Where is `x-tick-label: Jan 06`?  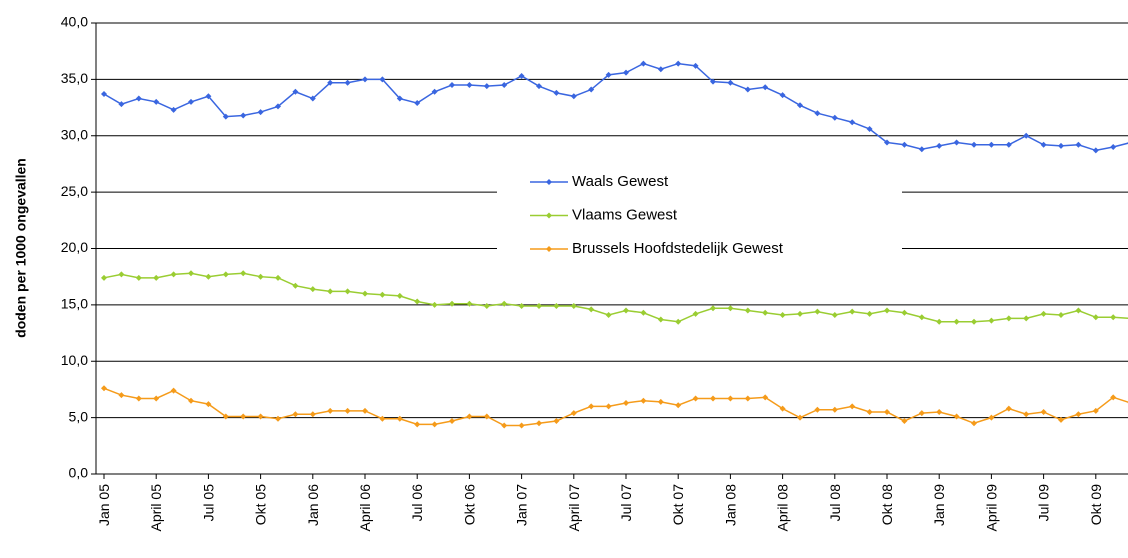
x-tick-label: Jan 06 is located at coordinates (313, 505).